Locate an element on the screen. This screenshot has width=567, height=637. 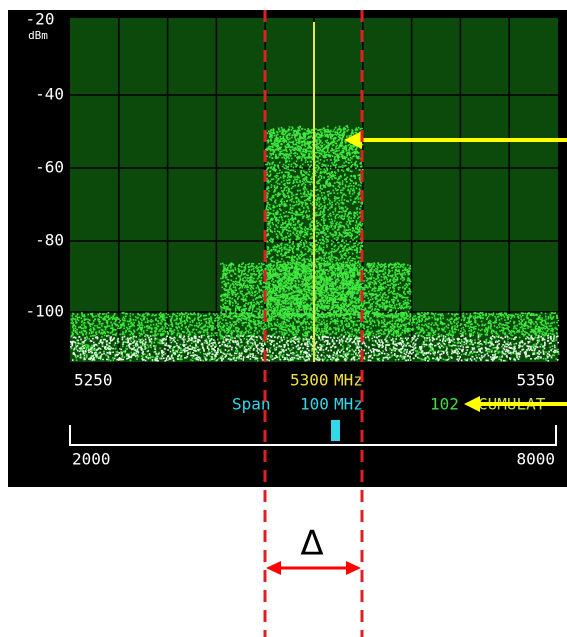
x-center: 5300 is located at coordinates (309, 380).